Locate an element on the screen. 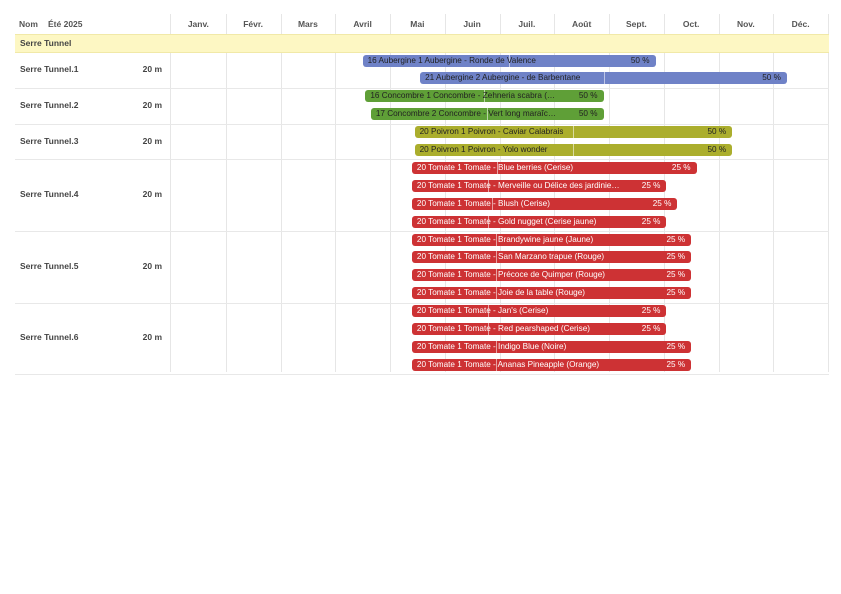 The image size is (841, 594). bed-name: Serre Tunnel.6 is located at coordinates (49, 337).